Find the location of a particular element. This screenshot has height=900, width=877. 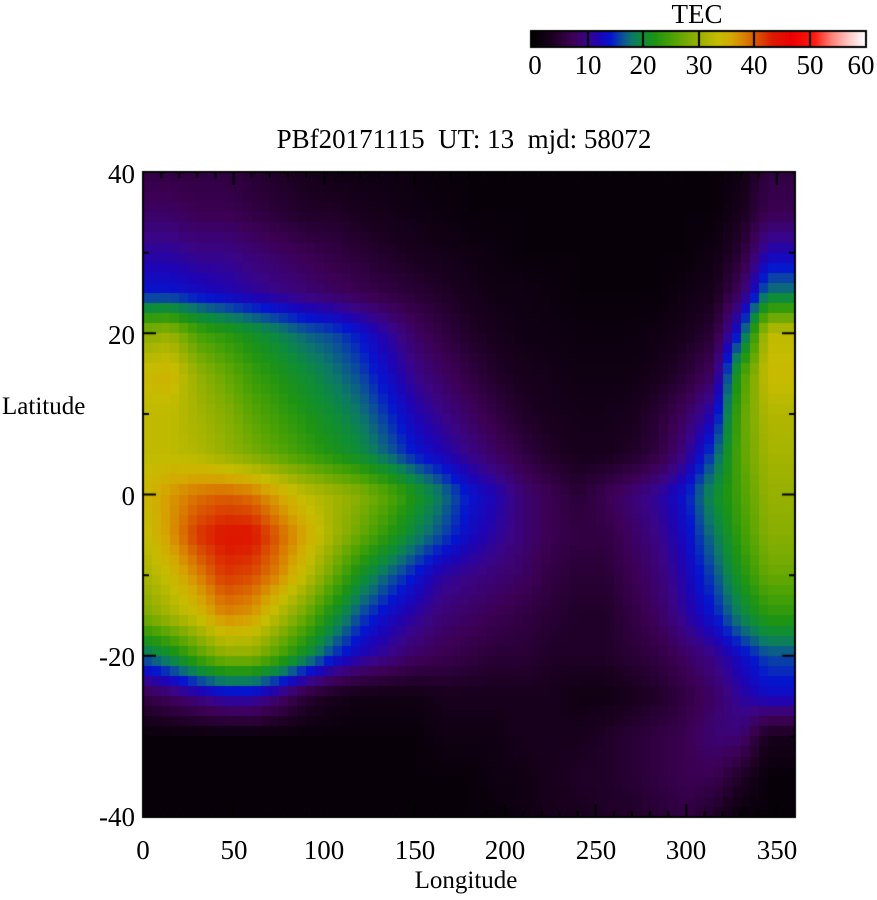

y-axis-title: Latitude is located at coordinates (44, 406).